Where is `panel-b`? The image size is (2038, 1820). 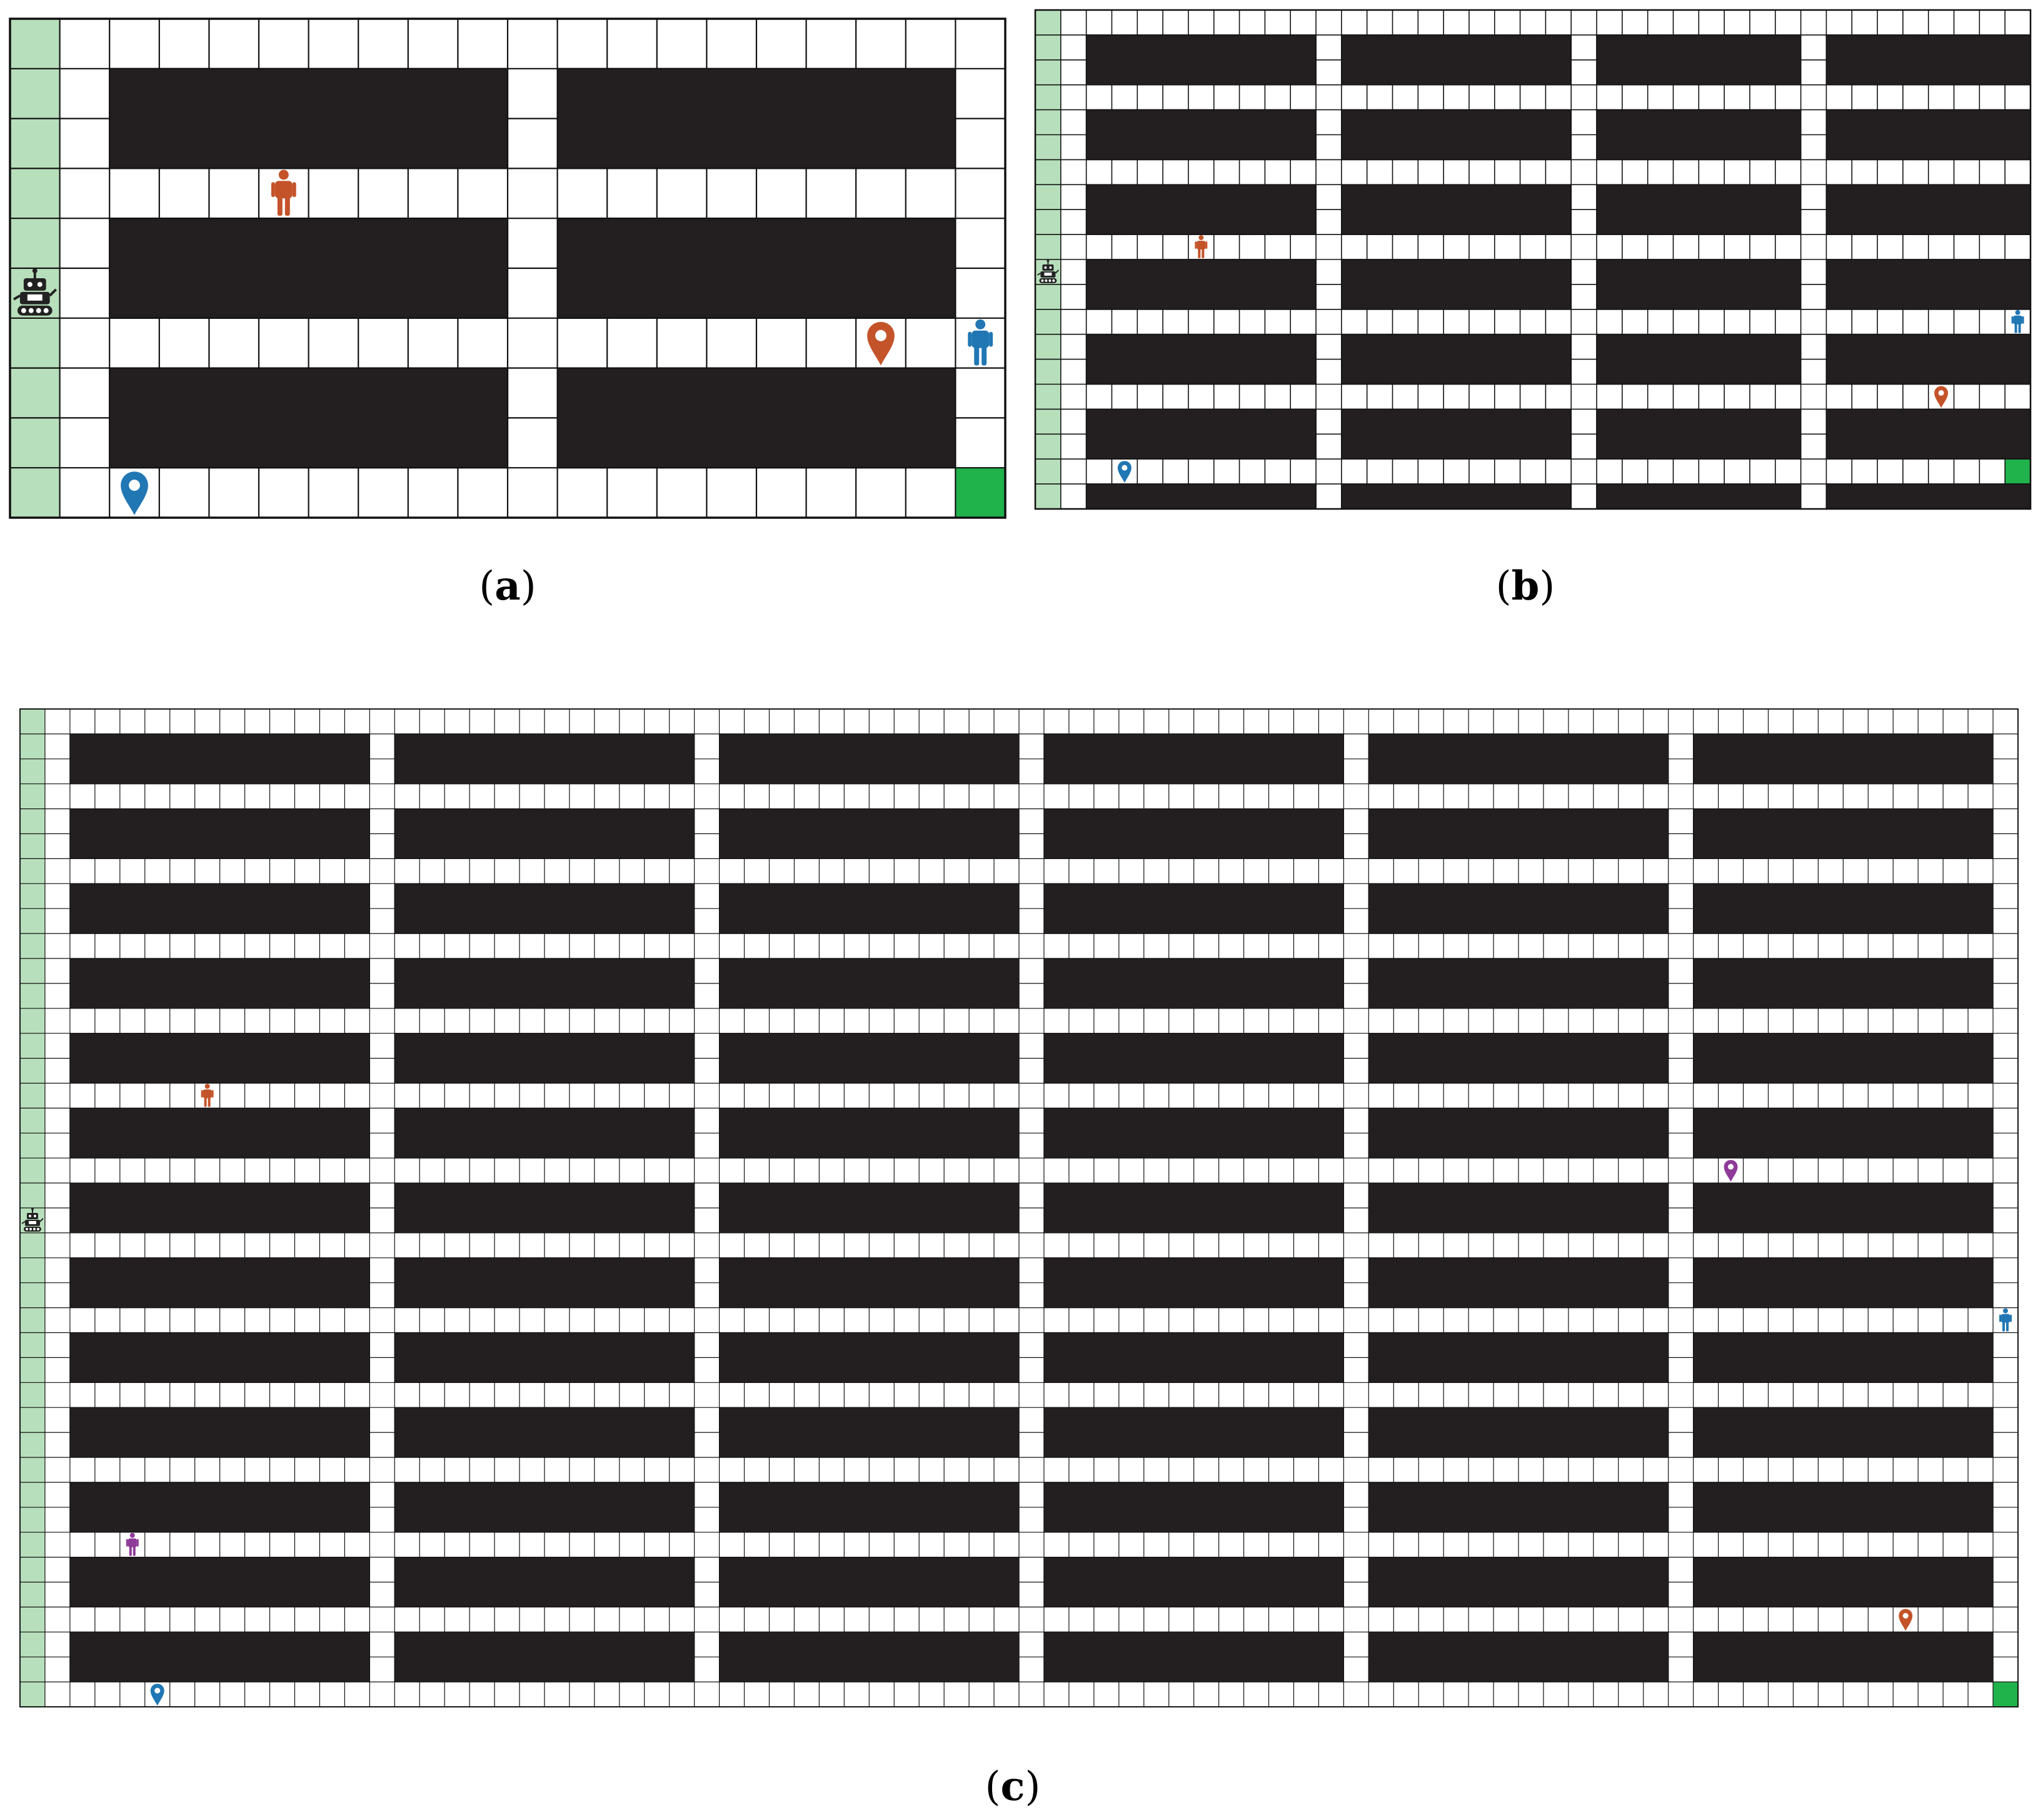
panel-b is located at coordinates (1533, 260).